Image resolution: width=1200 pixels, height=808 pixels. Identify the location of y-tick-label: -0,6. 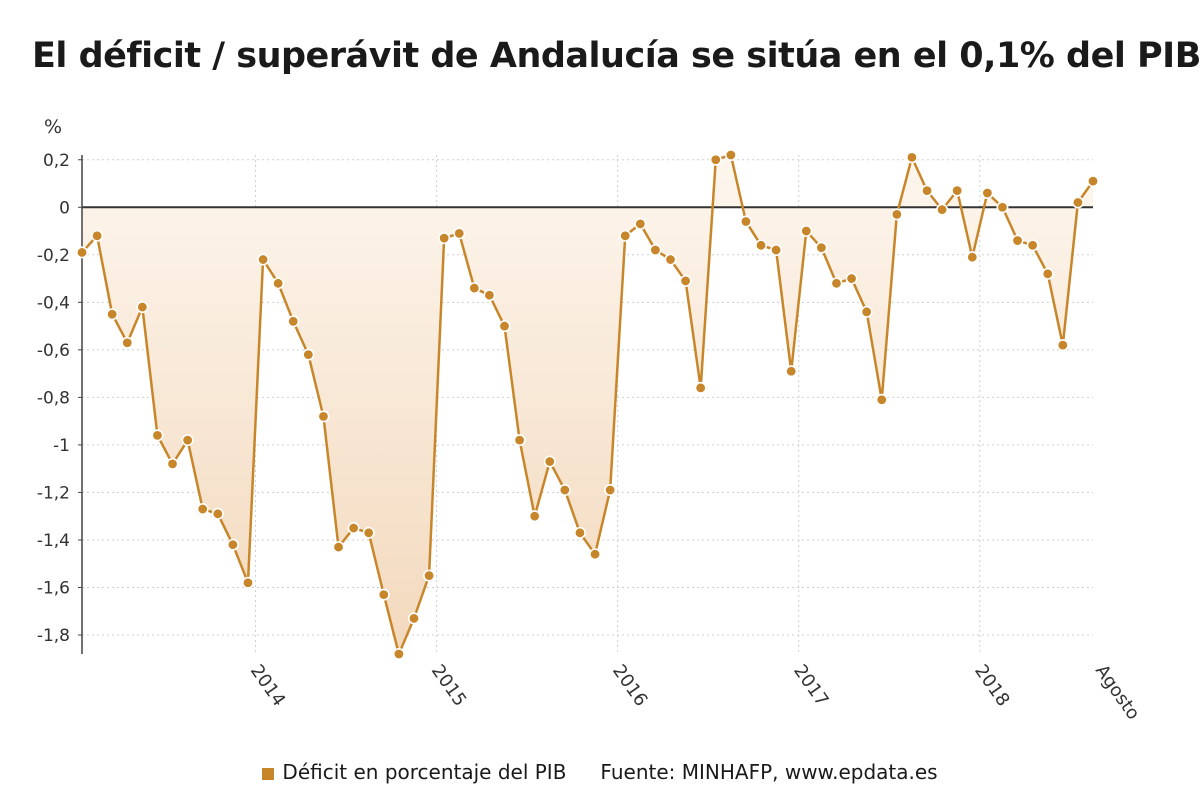
(53, 351).